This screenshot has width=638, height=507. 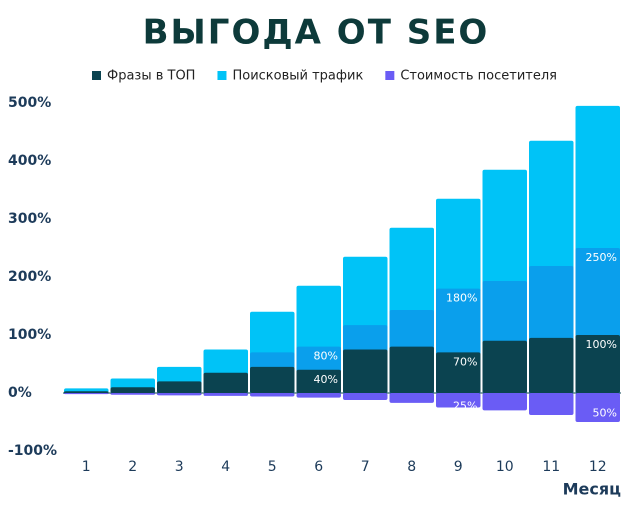 I want to click on value-label: 180%, so click(x=461, y=298).